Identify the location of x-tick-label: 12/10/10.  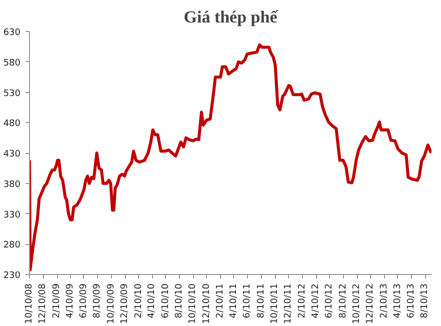
(207, 303).